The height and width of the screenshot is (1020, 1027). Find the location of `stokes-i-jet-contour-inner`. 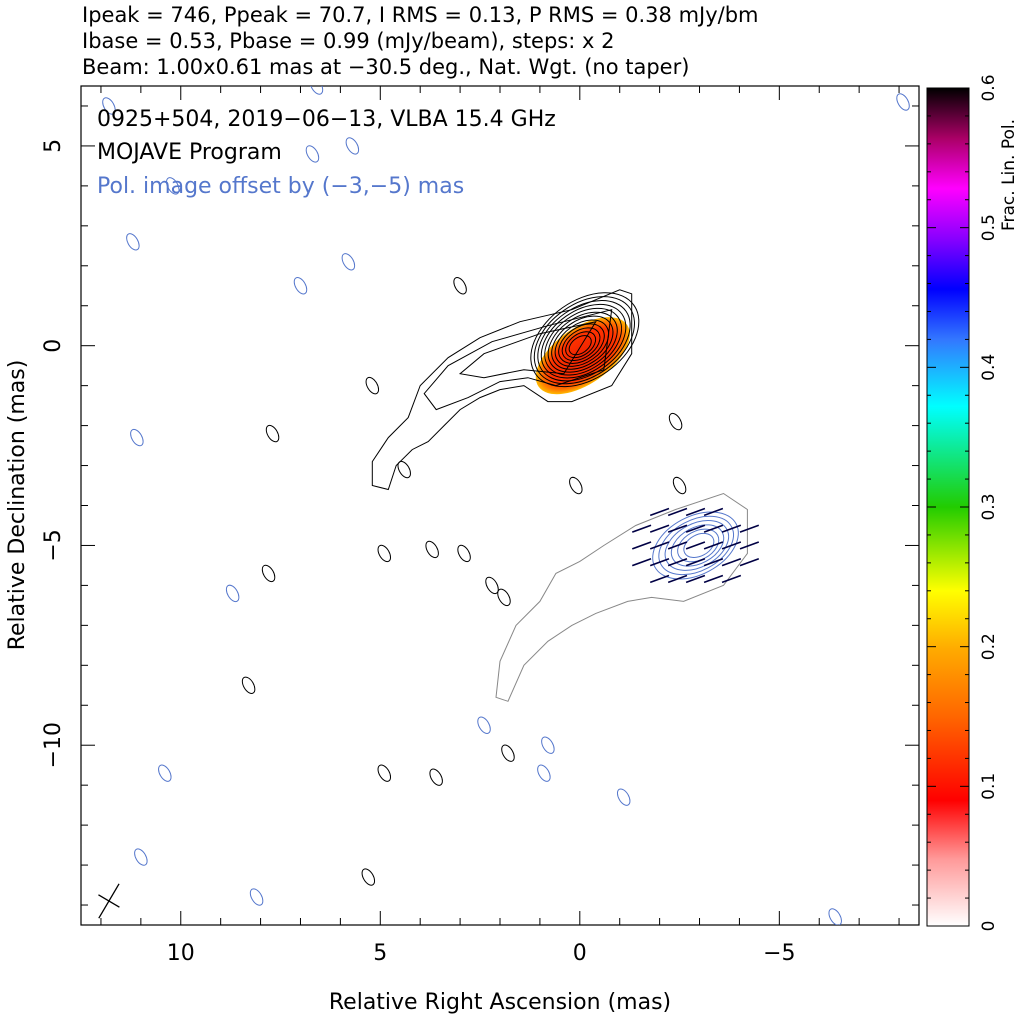

stokes-i-jet-contour-inner is located at coordinates (518, 360).